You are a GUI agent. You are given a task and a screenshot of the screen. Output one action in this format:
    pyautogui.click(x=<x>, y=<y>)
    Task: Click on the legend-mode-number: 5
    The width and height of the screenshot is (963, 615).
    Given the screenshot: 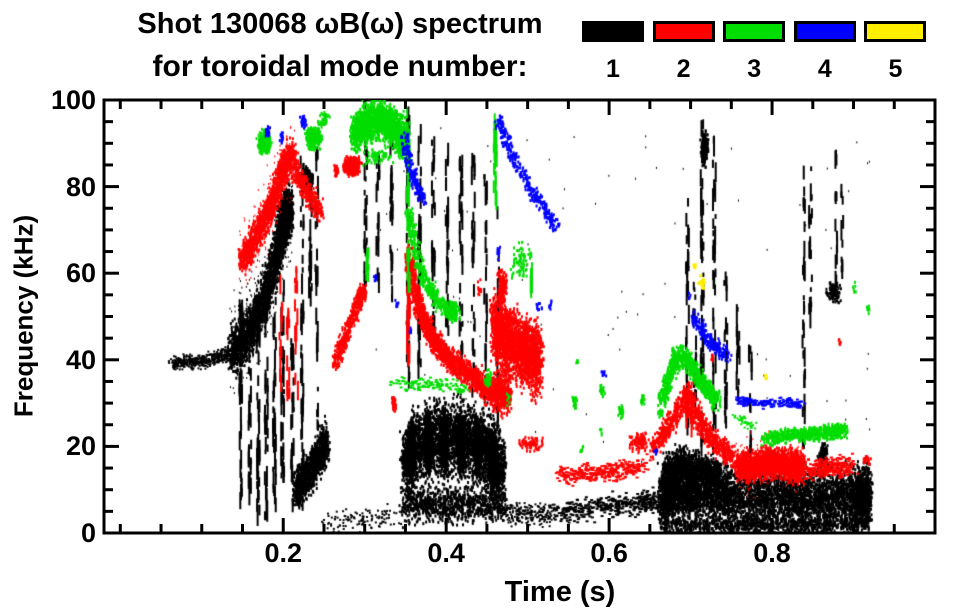 What is the action you would take?
    pyautogui.click(x=895, y=69)
    